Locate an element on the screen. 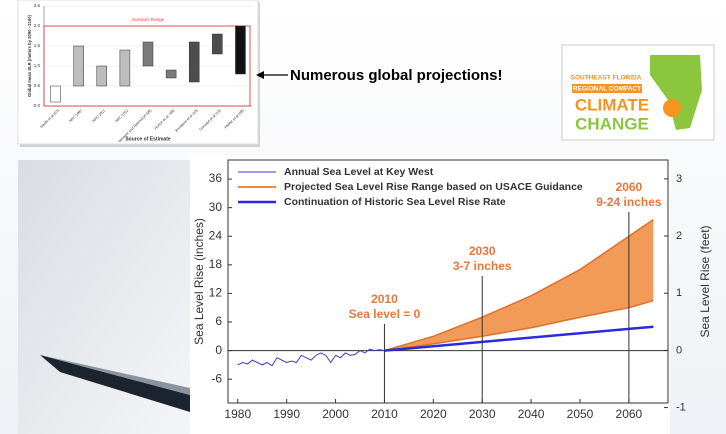 This screenshot has width=726, height=434. y-tick-label: 0.0 is located at coordinates (37, 105).